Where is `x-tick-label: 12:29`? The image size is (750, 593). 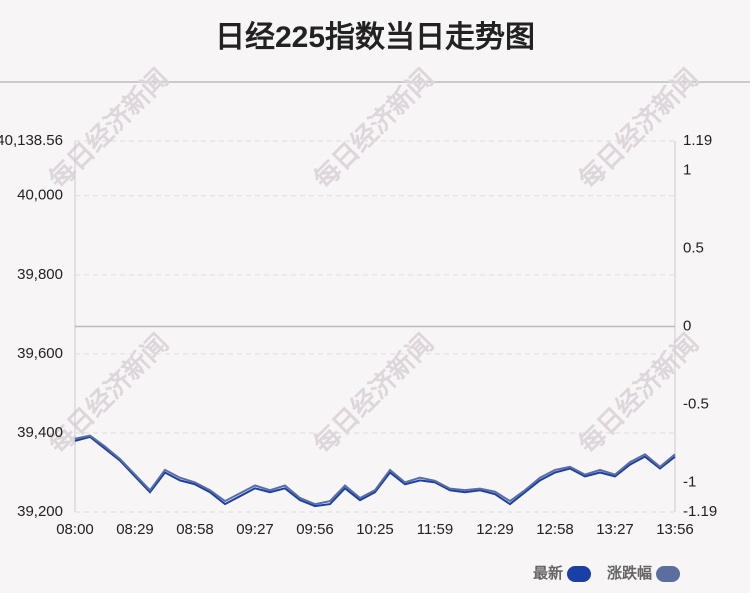
x-tick-label: 12:29 is located at coordinates (495, 529).